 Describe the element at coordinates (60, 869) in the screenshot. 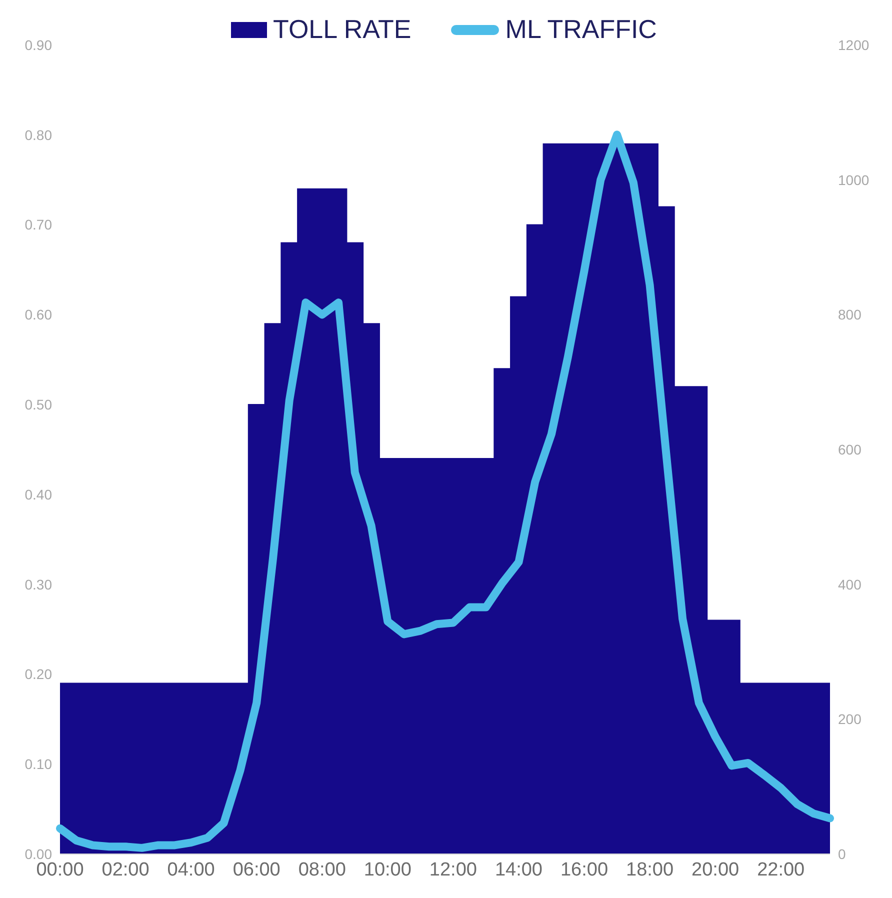

I see `x-tick-label: 00:00` at that location.